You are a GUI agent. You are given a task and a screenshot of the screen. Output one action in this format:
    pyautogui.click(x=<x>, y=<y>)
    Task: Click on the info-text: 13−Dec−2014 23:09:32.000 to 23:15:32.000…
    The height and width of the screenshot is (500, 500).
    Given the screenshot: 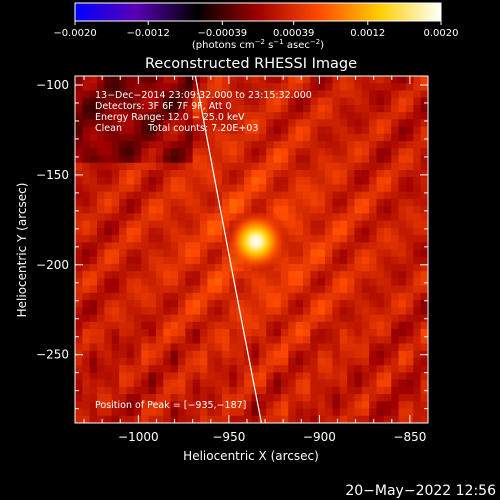 What is the action you would take?
    pyautogui.click(x=203, y=112)
    